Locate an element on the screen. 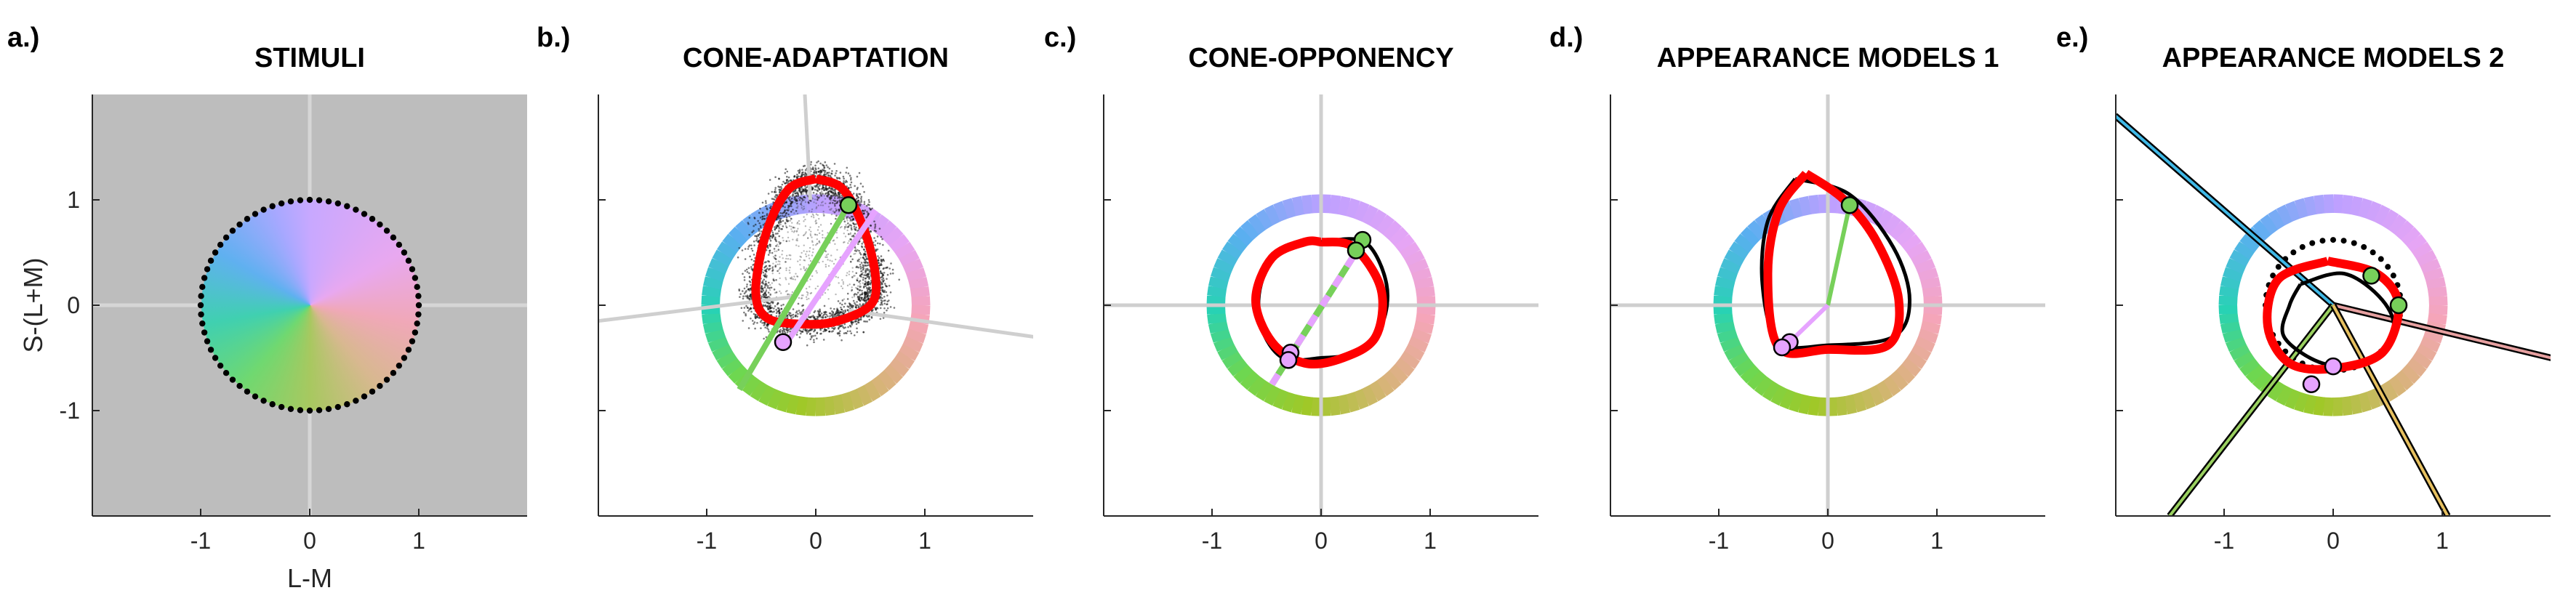  panel-a-xlabel: L-M is located at coordinates (310, 578).